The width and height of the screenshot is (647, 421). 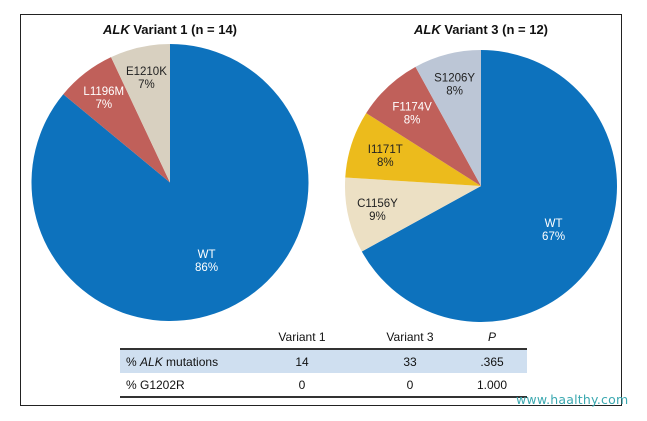 I want to click on pie-title-variant-1: ALK Variant 1 (n = 14), so click(x=170, y=29).